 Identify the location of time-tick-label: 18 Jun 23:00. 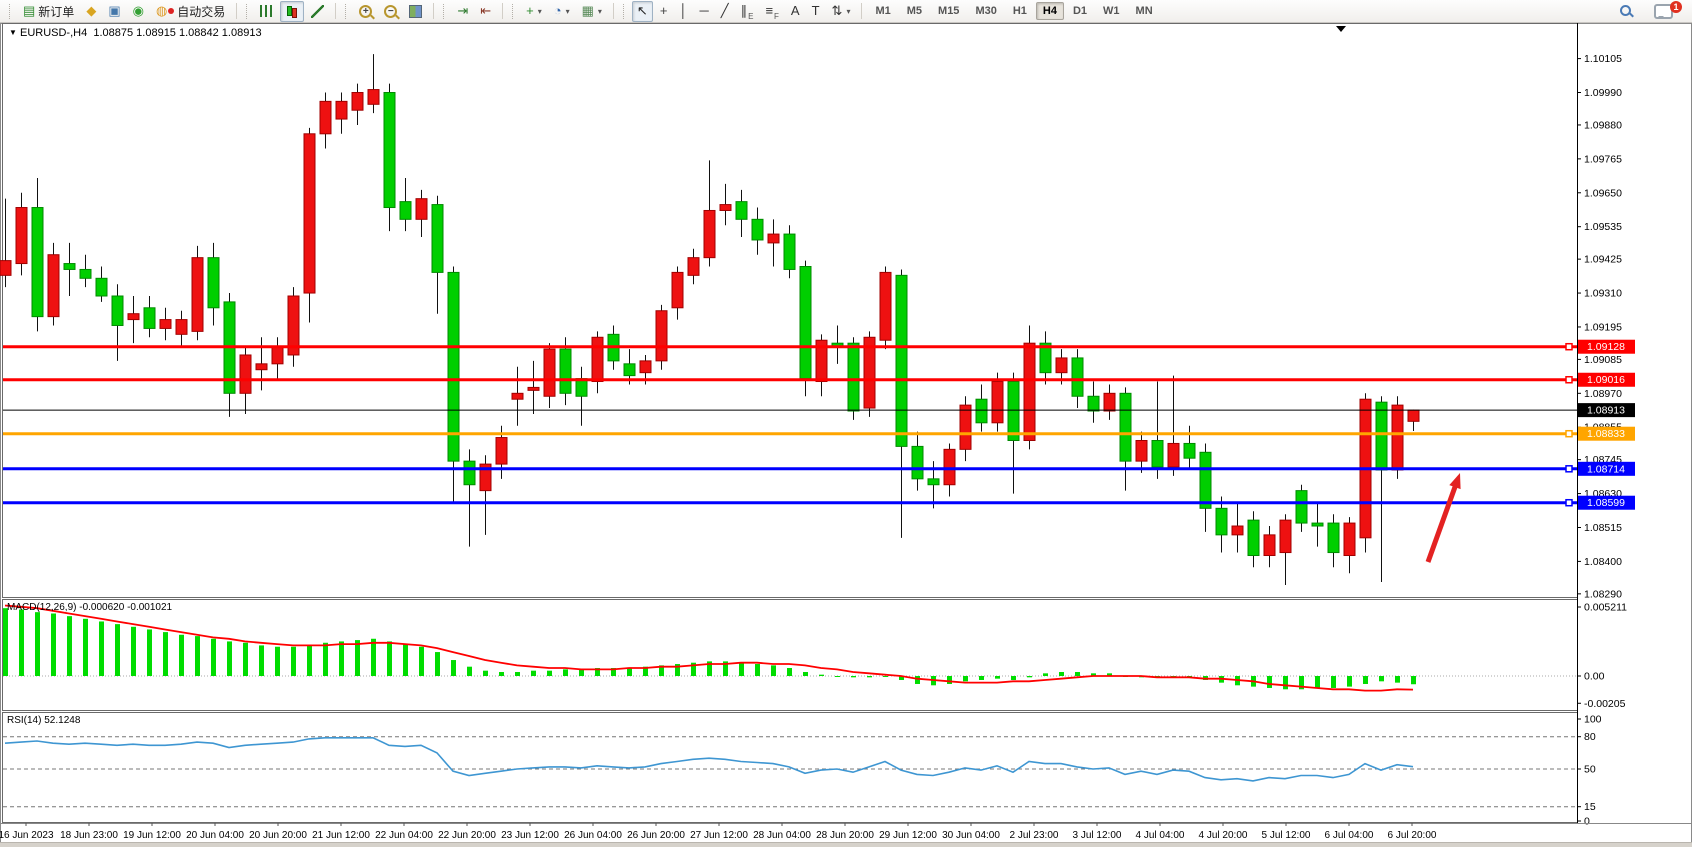
(89, 835).